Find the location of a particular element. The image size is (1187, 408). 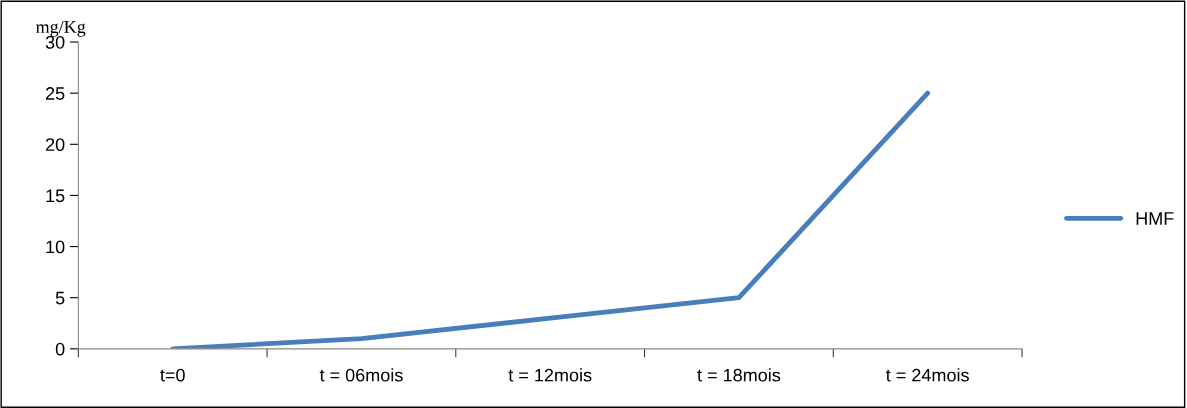

y-tick-label: 25 is located at coordinates (55, 93).